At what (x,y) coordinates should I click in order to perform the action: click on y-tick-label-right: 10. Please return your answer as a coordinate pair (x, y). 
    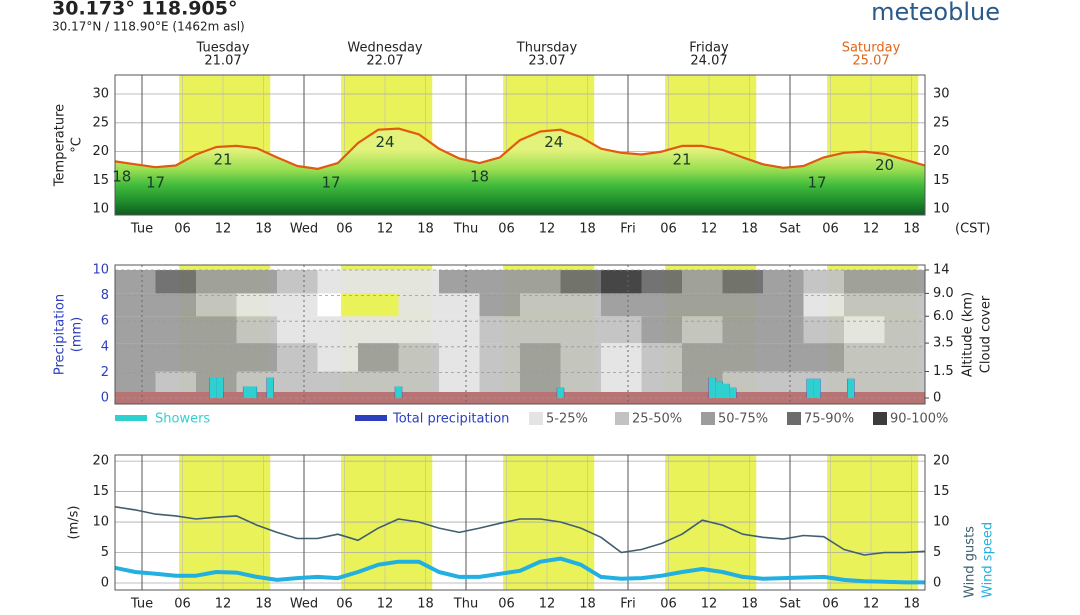
    Looking at the image, I should click on (941, 209).